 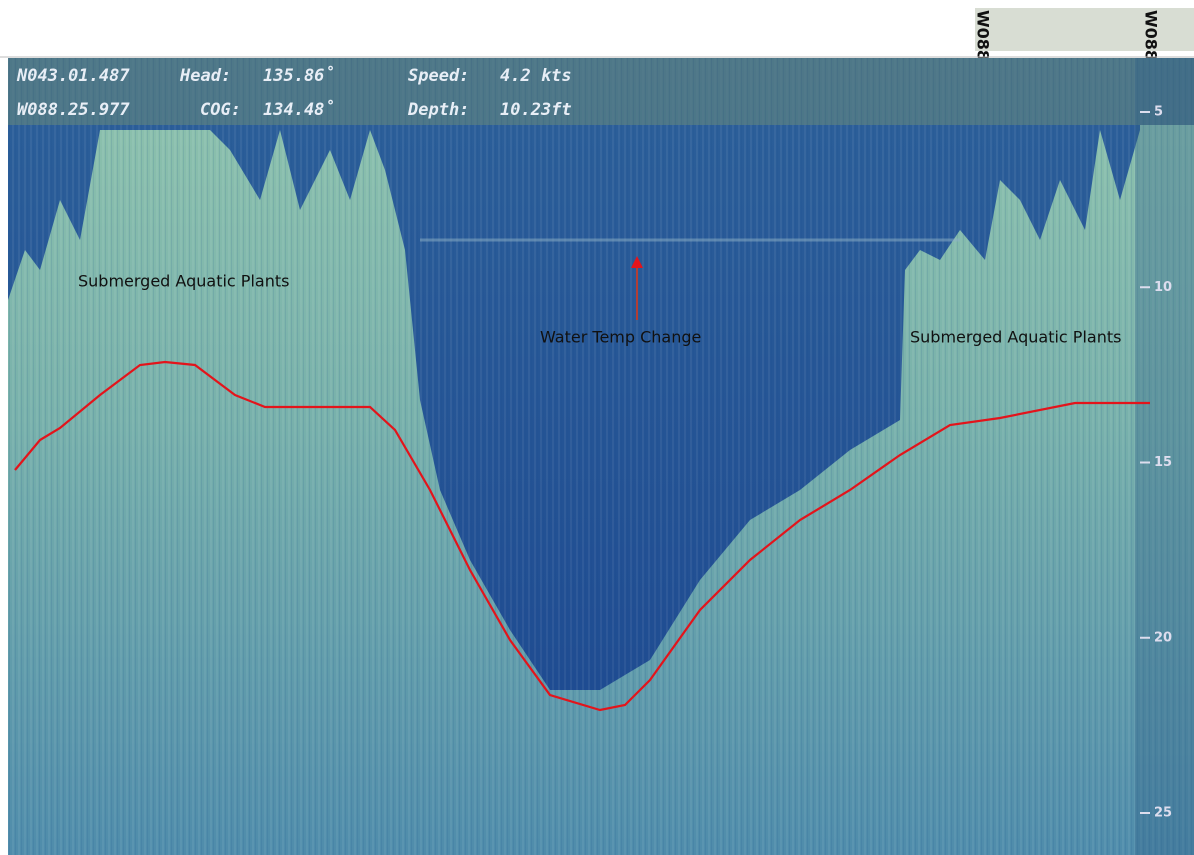 I want to click on cog: 134.48˚, so click(x=299, y=109).